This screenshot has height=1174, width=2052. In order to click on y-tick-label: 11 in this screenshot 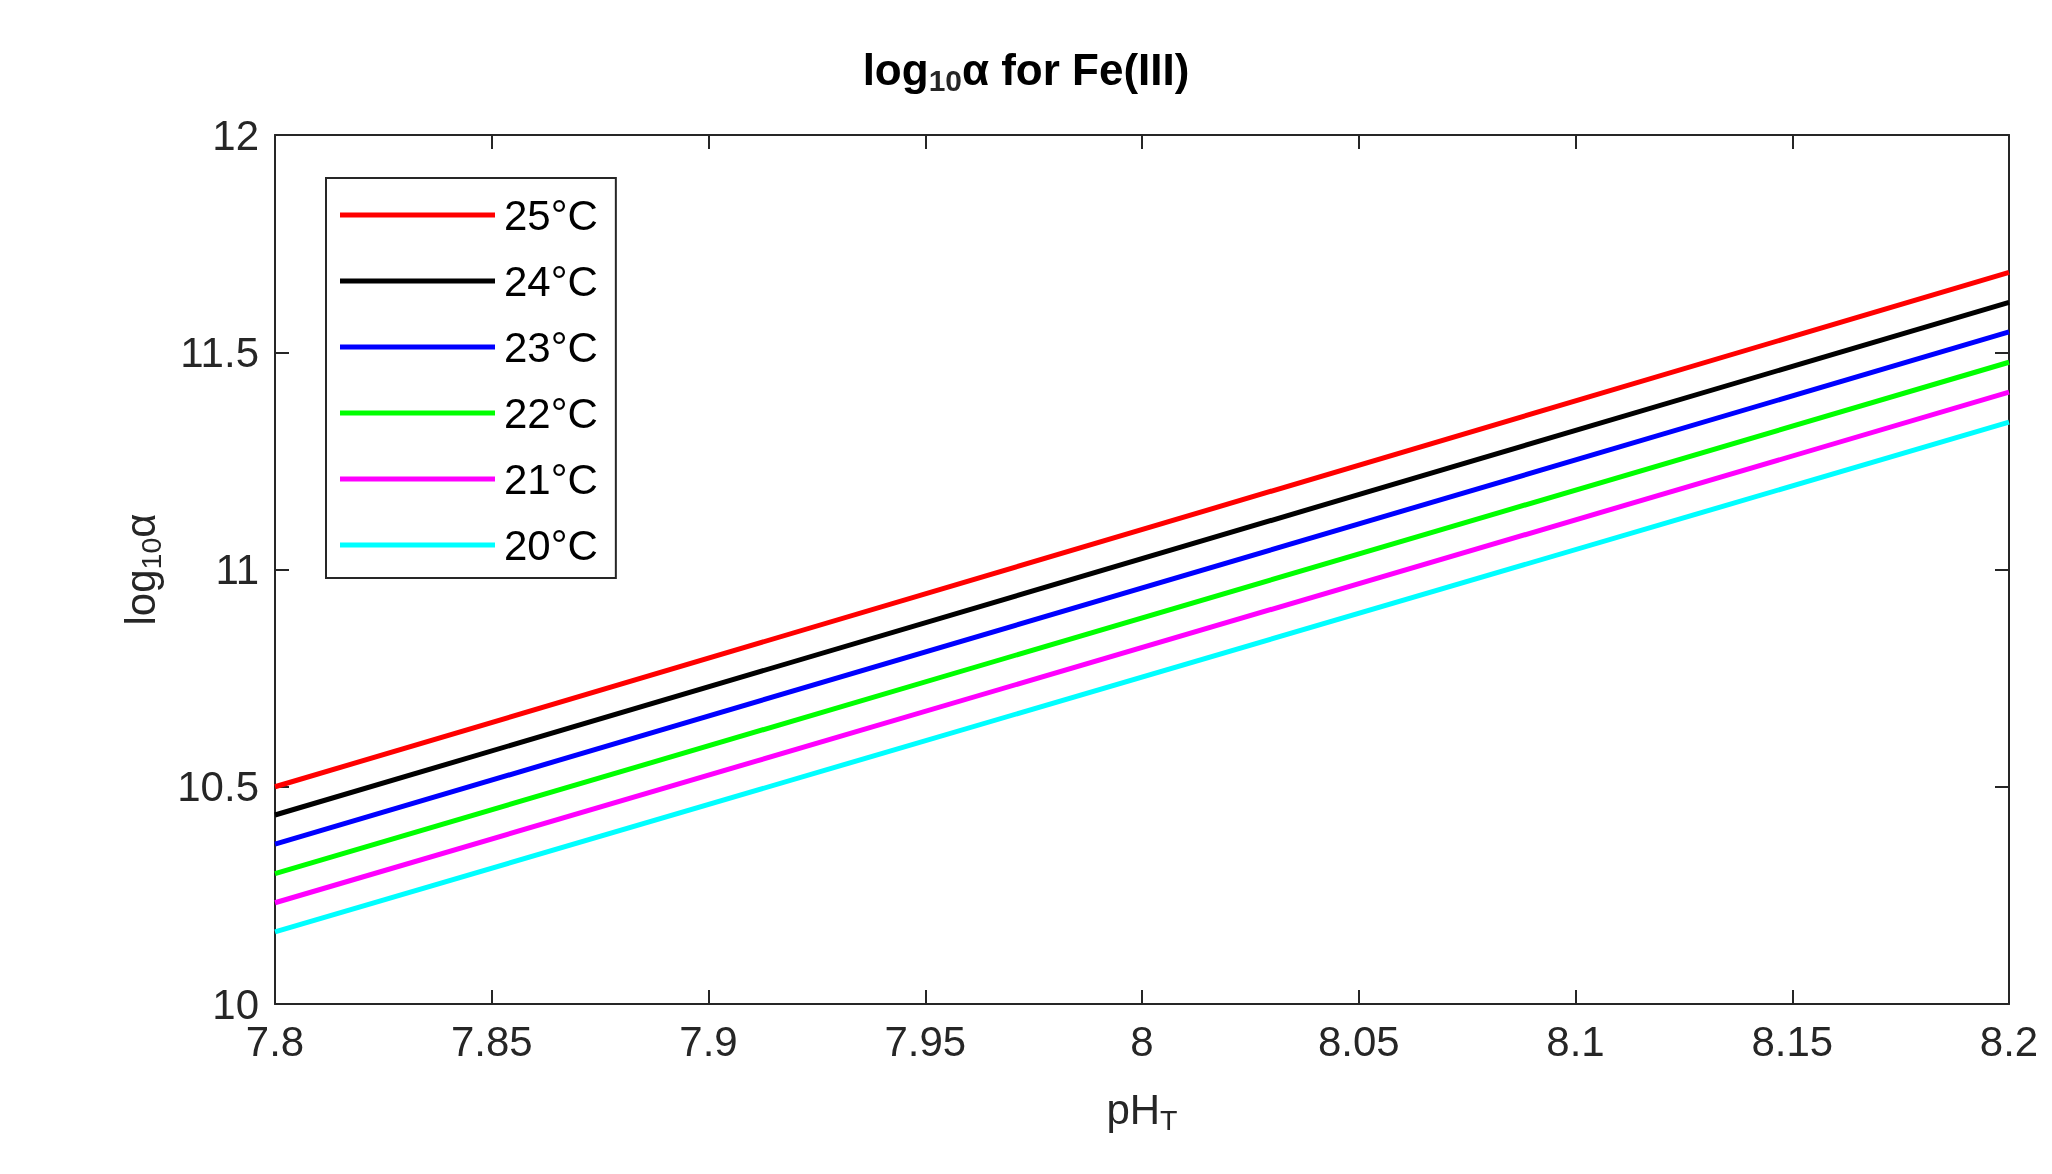, I will do `click(237, 569)`.